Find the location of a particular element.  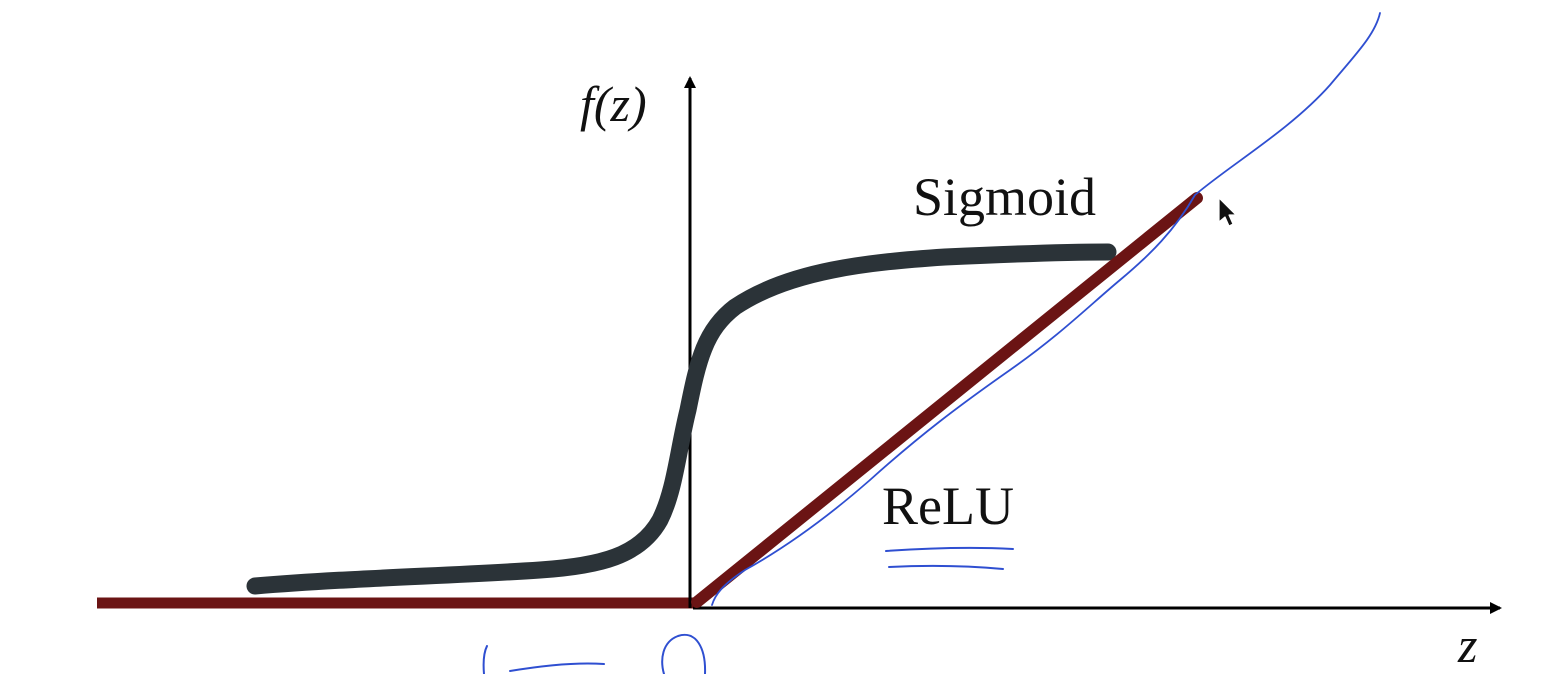

y-axis-label: f(z) is located at coordinates (613, 104).